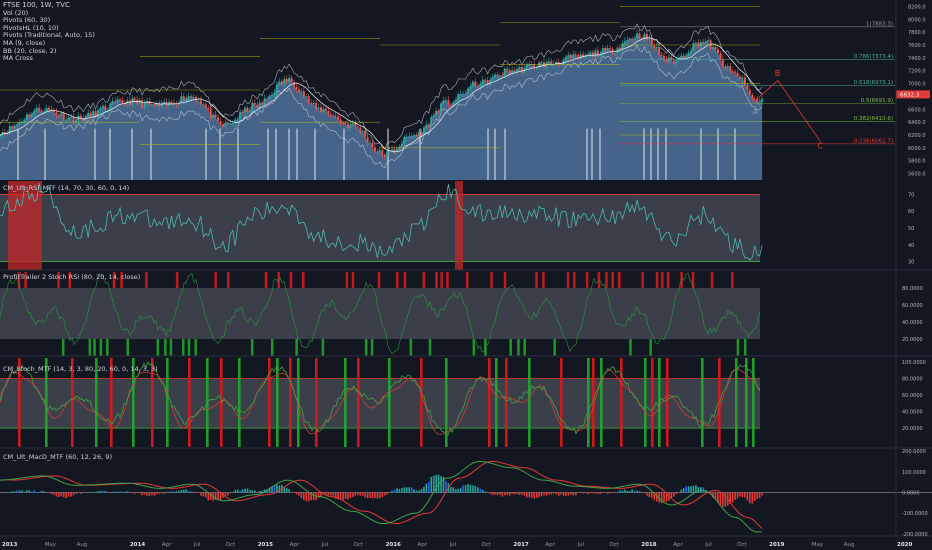  I want to click on rsi-pane-title: CM_Ult_RSI_MTF (14, 70, 30, 60, 0, 14), so click(66, 188).